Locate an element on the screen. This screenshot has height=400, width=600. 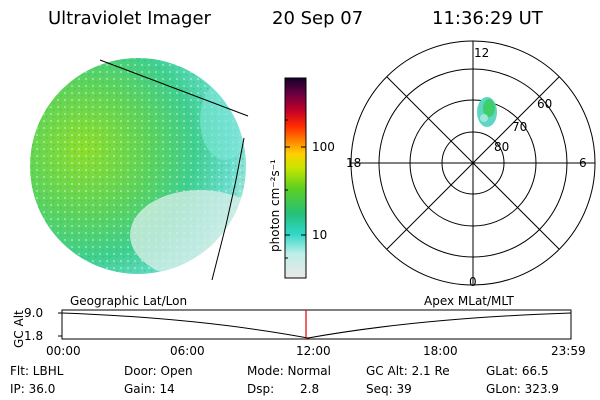
info-glon: GLon: 323.9 is located at coordinates (522, 389).